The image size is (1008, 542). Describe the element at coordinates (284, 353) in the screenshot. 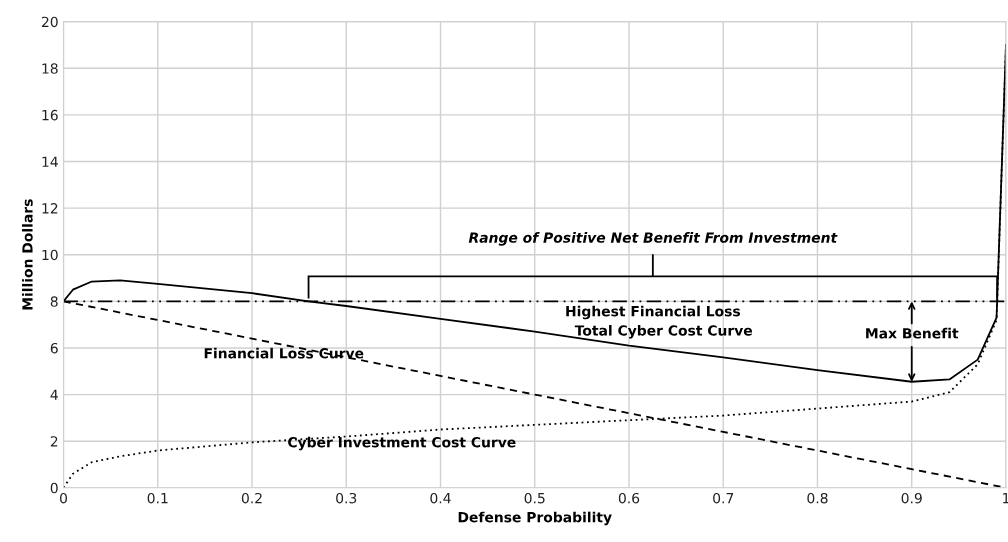

I see `series-label: Financial Loss Curve` at that location.